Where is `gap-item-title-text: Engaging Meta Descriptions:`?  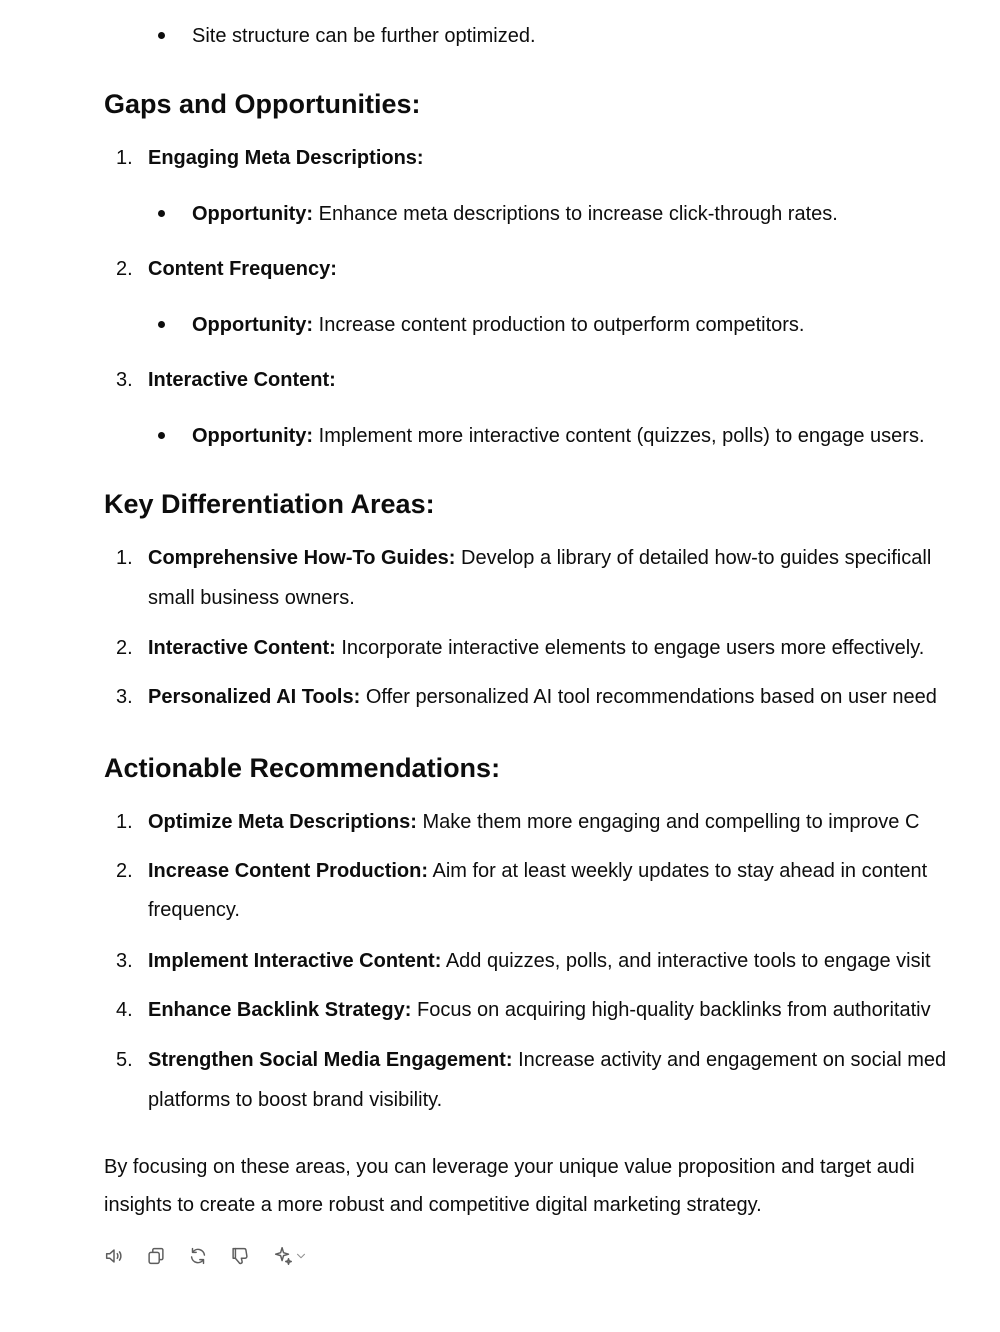 gap-item-title-text: Engaging Meta Descriptions: is located at coordinates (286, 158).